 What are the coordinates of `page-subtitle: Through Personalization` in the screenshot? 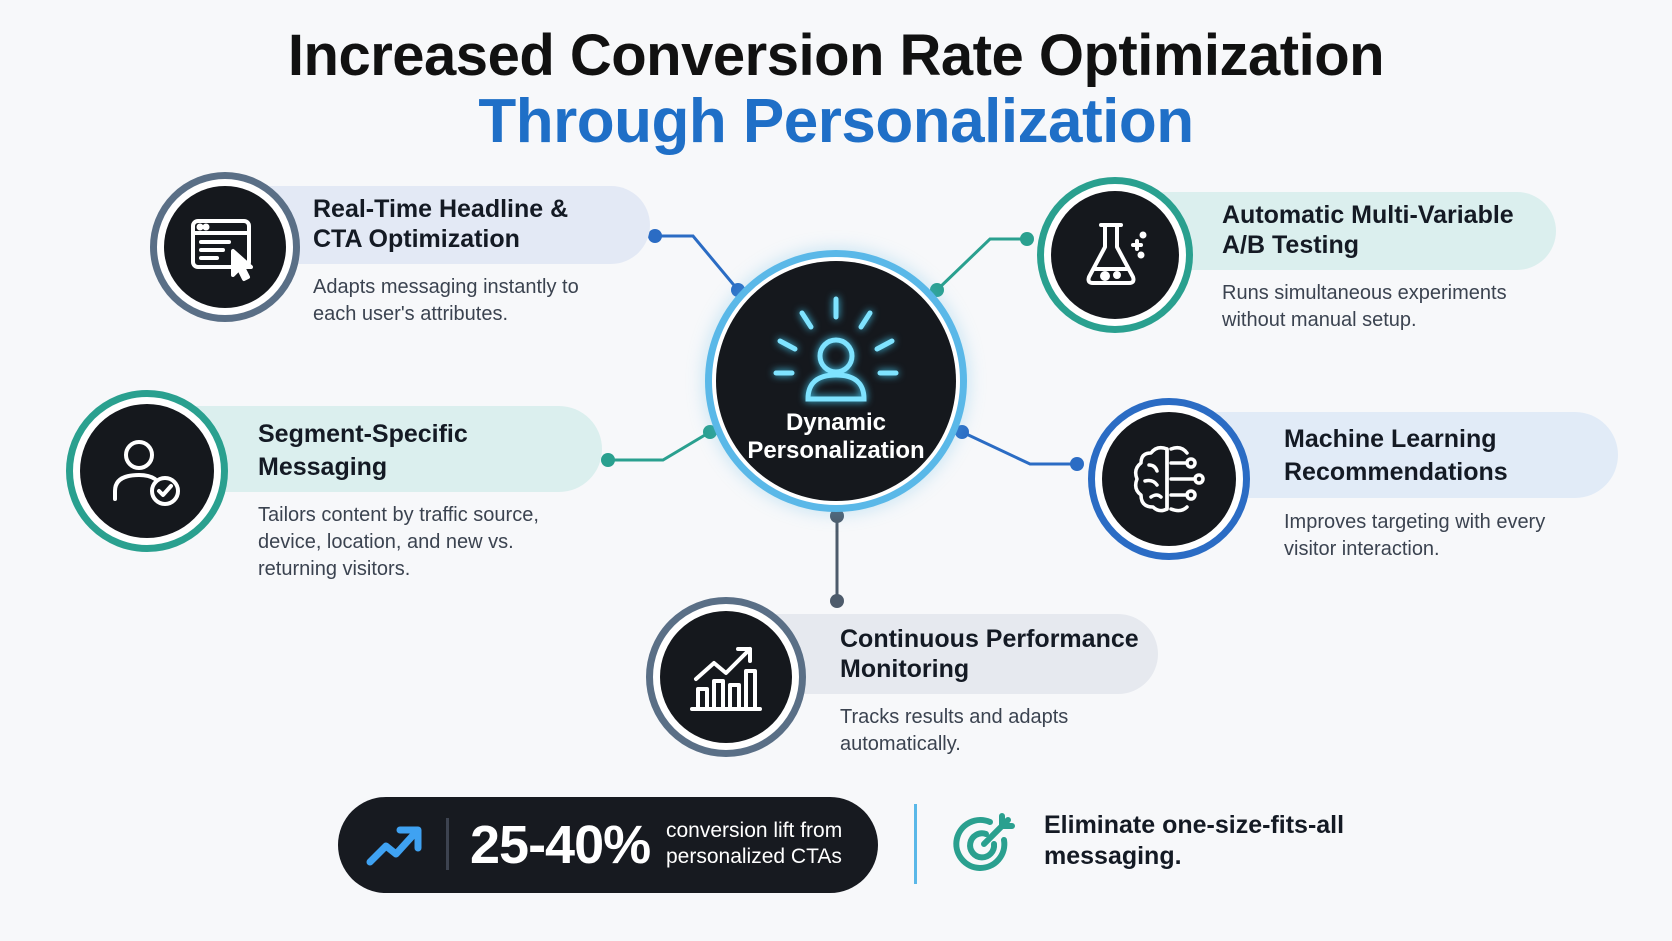 It's located at (836, 121).